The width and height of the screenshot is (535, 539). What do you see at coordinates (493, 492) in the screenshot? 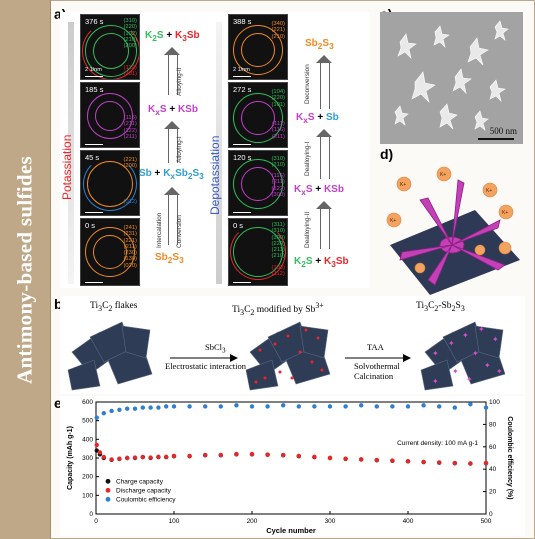
I see `y2-tick-label: 20` at bounding box center [493, 492].